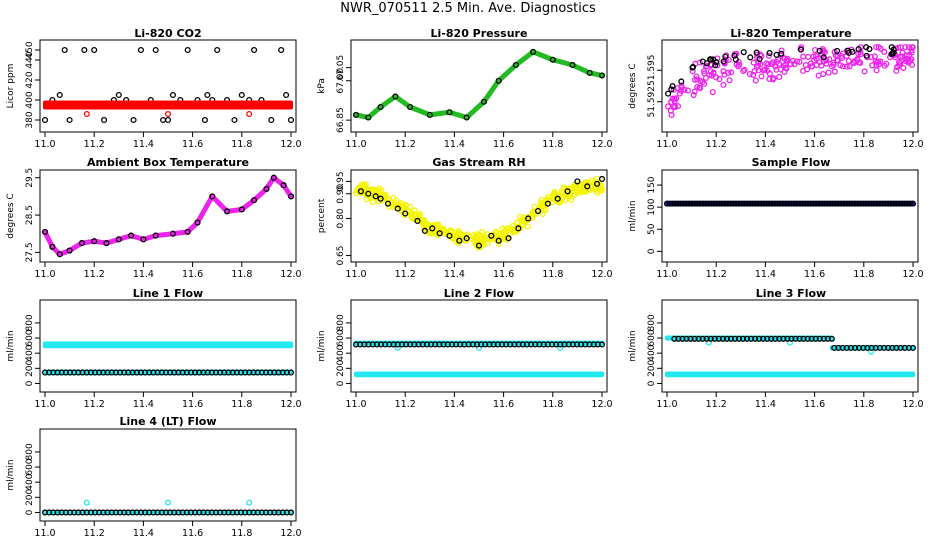 Image resolution: width=936 pixels, height=540 pixels. I want to click on series-averaged, so click(781, 70).